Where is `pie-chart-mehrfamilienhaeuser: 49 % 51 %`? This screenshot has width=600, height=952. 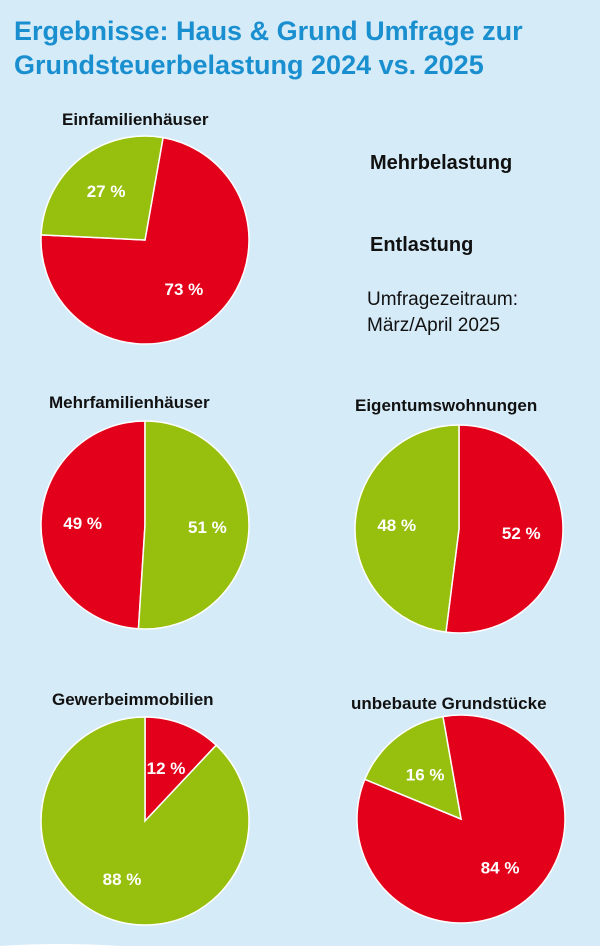 pie-chart-mehrfamilienhaeuser: 49 % 51 % is located at coordinates (145, 525).